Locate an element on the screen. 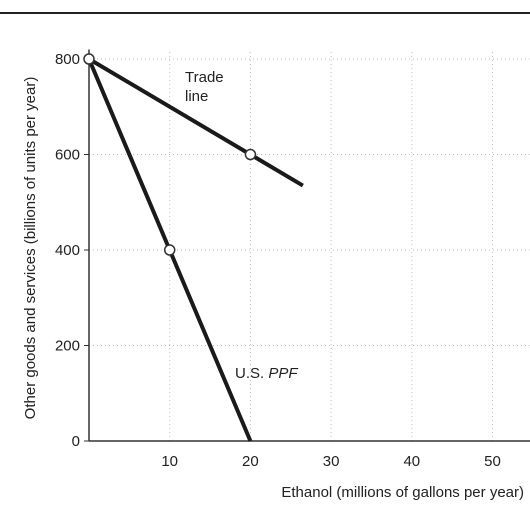  y-tick-label-600: 600 is located at coordinates (67, 155).